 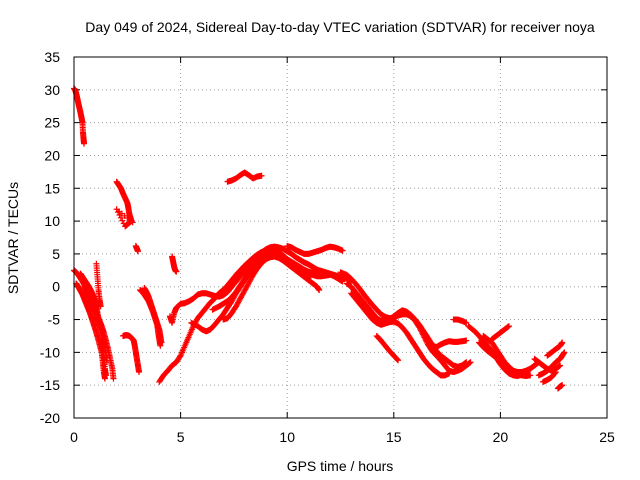 What do you see at coordinates (52, 188) in the screenshot?
I see `y-tick-label: 15` at bounding box center [52, 188].